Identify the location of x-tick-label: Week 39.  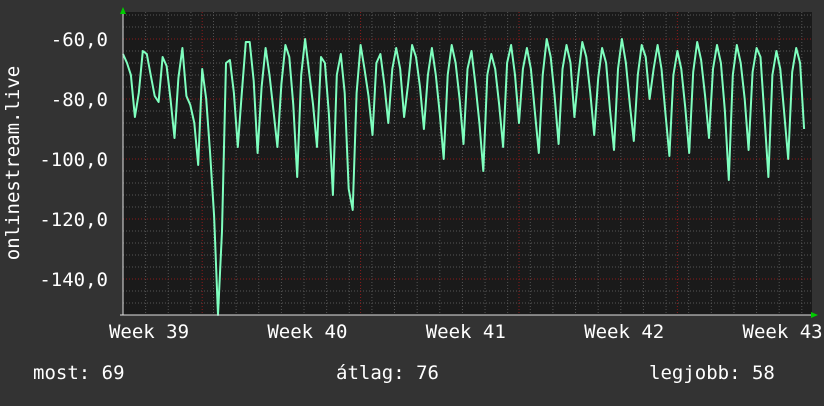
(149, 332).